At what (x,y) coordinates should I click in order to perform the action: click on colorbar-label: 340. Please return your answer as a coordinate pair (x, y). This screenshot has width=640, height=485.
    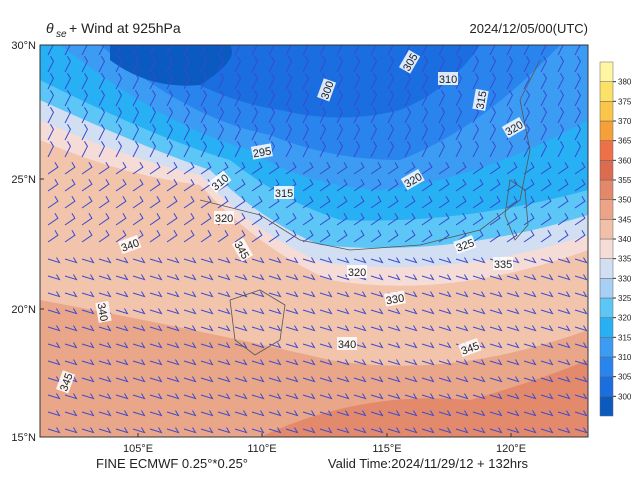
    Looking at the image, I should click on (625, 239).